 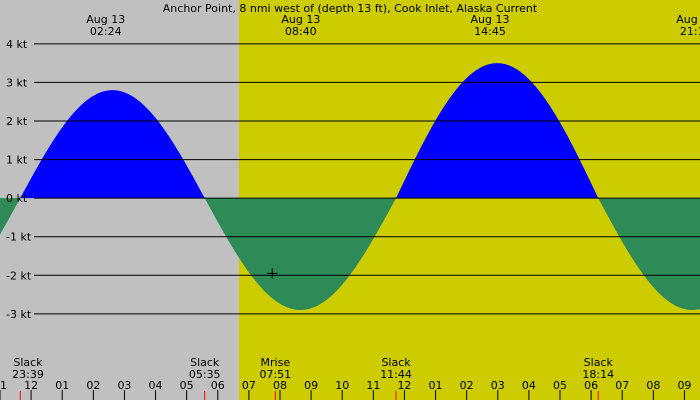 What do you see at coordinates (396, 374) in the screenshot?
I see `event-time-label: 11:44` at bounding box center [396, 374].